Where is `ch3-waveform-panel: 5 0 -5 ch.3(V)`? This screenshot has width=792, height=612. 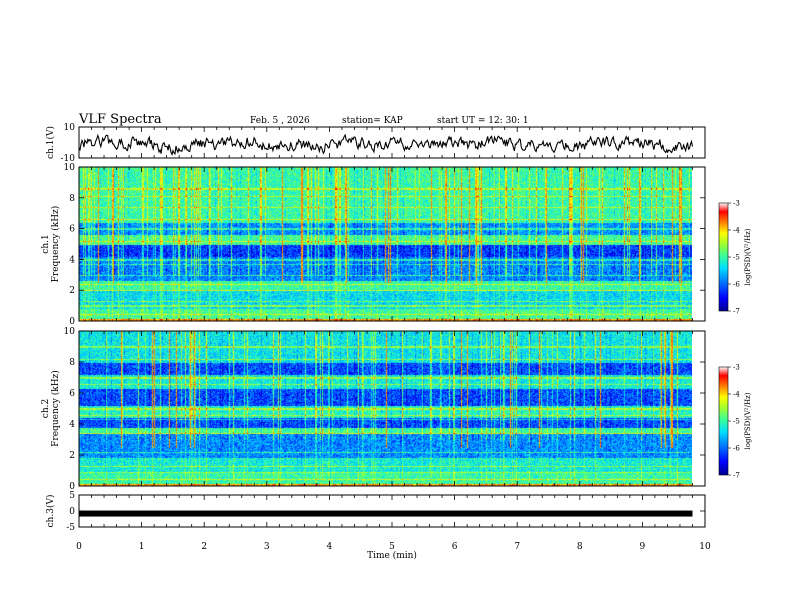
ch3-waveform-panel: 5 0 -5 ch.3(V) is located at coordinates (375, 512).